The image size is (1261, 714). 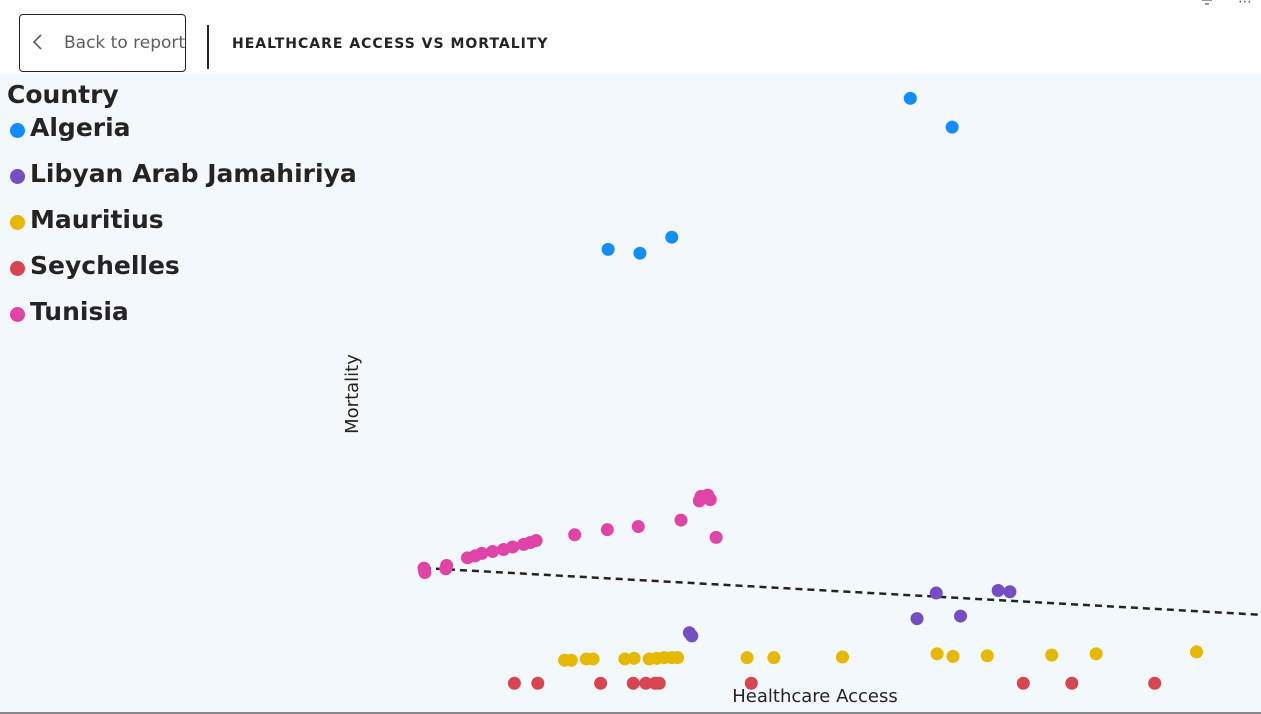 I want to click on legend-title: Country, so click(x=63, y=94).